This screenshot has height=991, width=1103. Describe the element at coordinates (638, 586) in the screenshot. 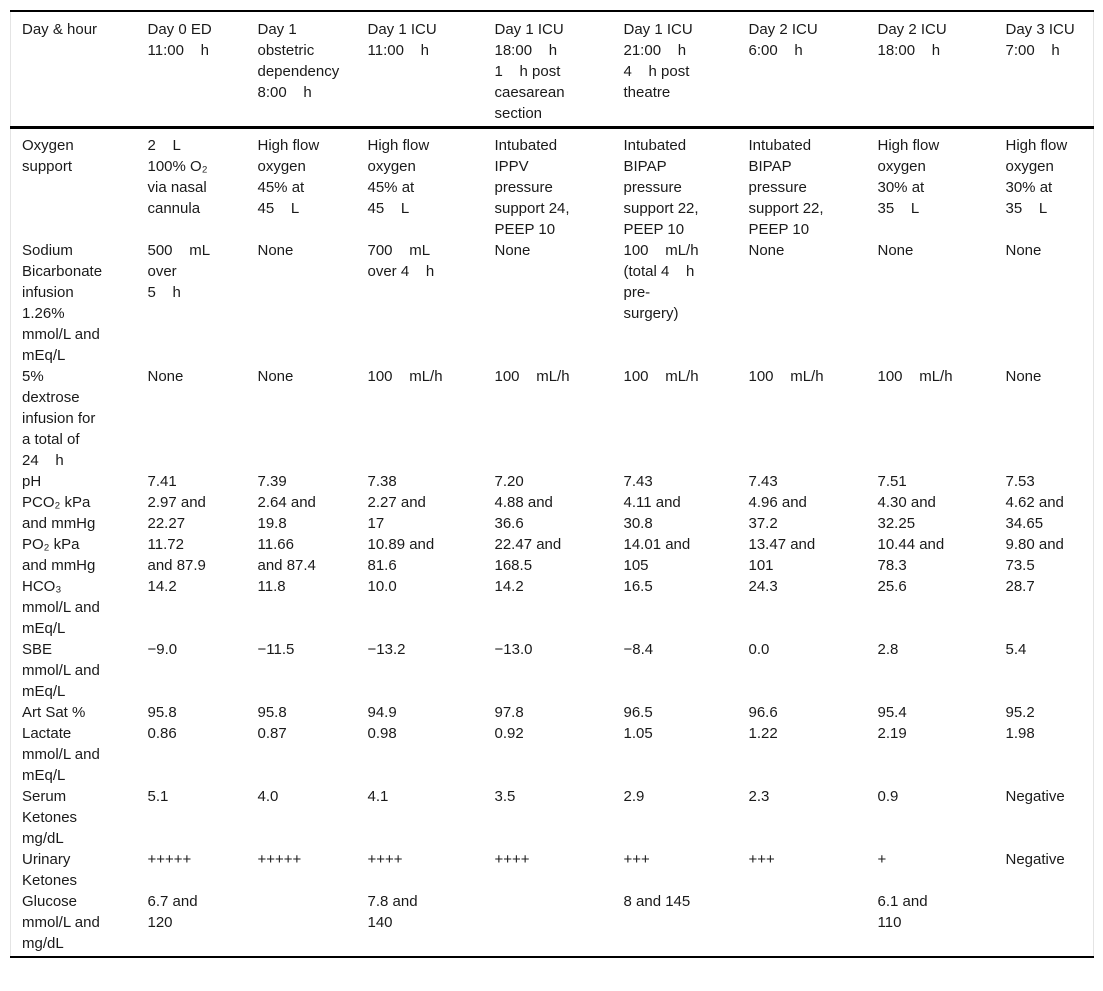

I see `table-cell: 16.5` at that location.